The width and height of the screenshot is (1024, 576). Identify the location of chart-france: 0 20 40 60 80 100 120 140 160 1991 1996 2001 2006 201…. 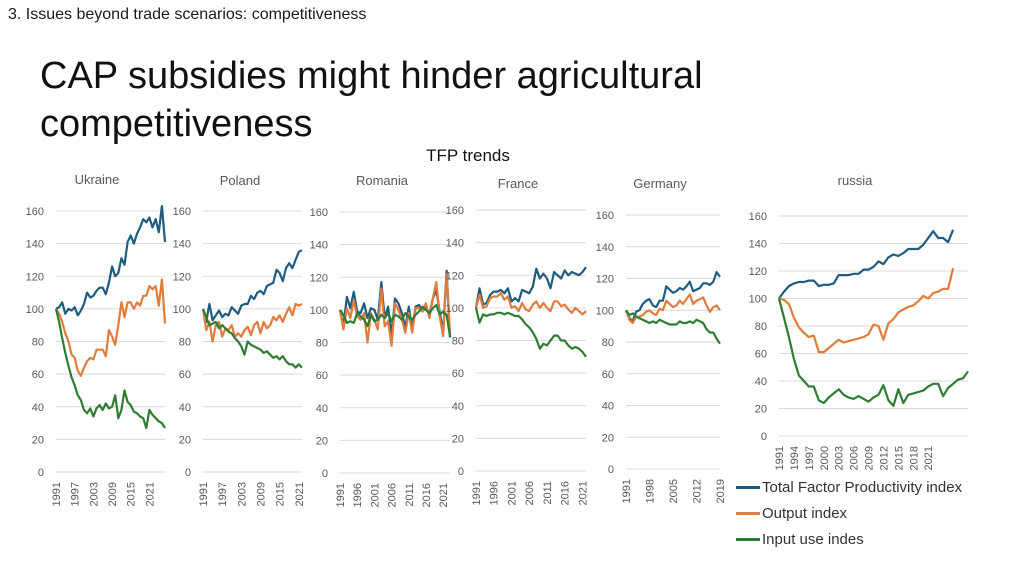
(518, 340).